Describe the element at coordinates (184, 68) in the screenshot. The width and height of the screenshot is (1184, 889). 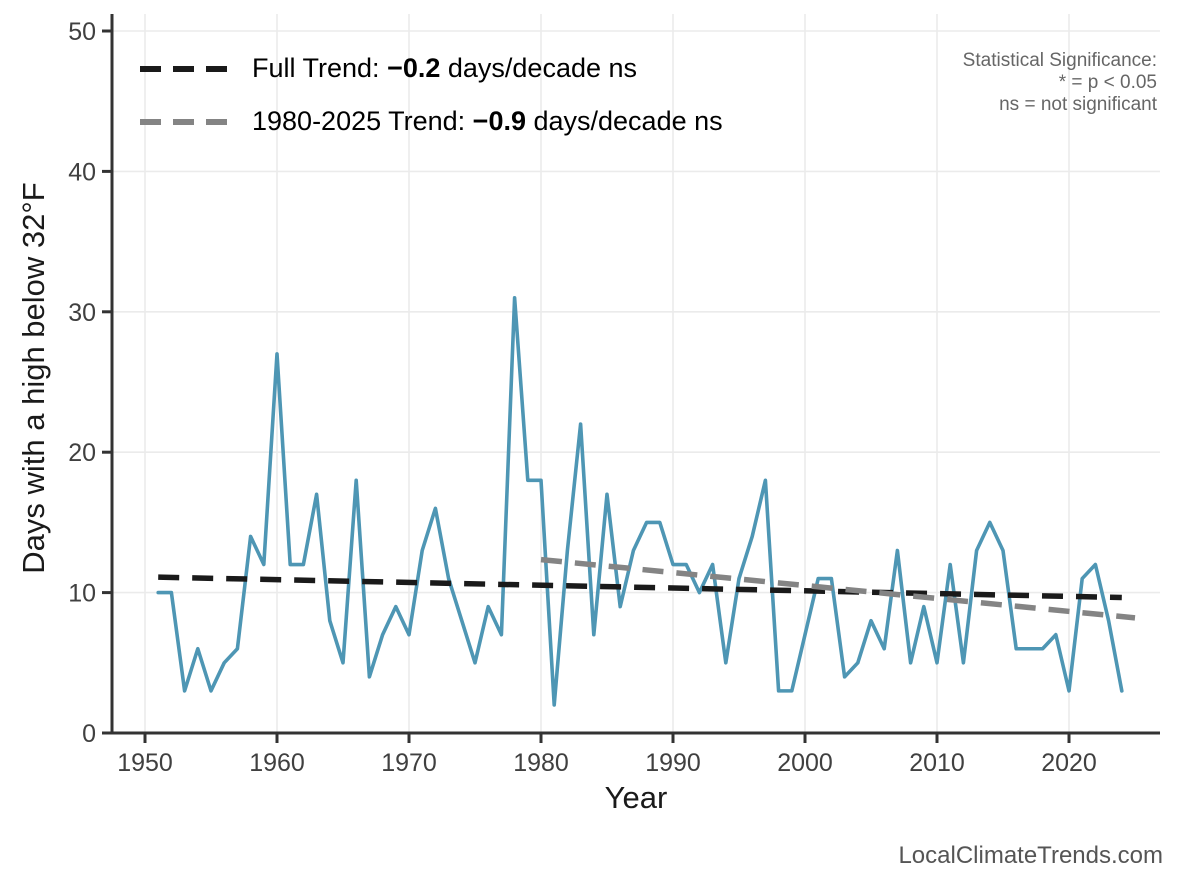
I see `full-trend-dash-swatch` at that location.